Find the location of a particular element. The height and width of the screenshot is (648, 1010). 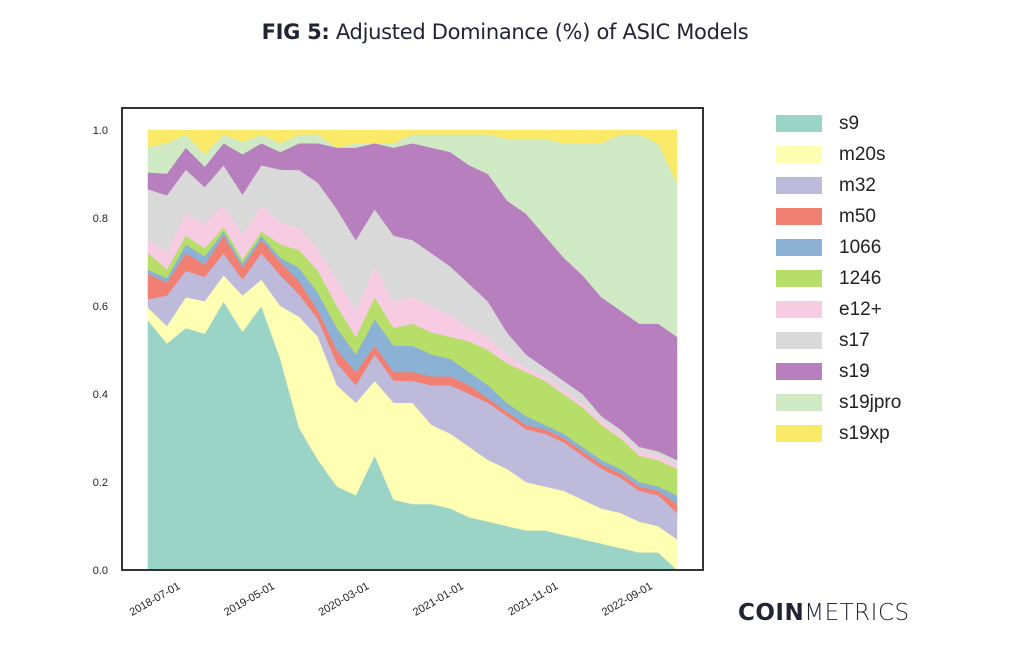

legend-label: s19xp is located at coordinates (864, 433).